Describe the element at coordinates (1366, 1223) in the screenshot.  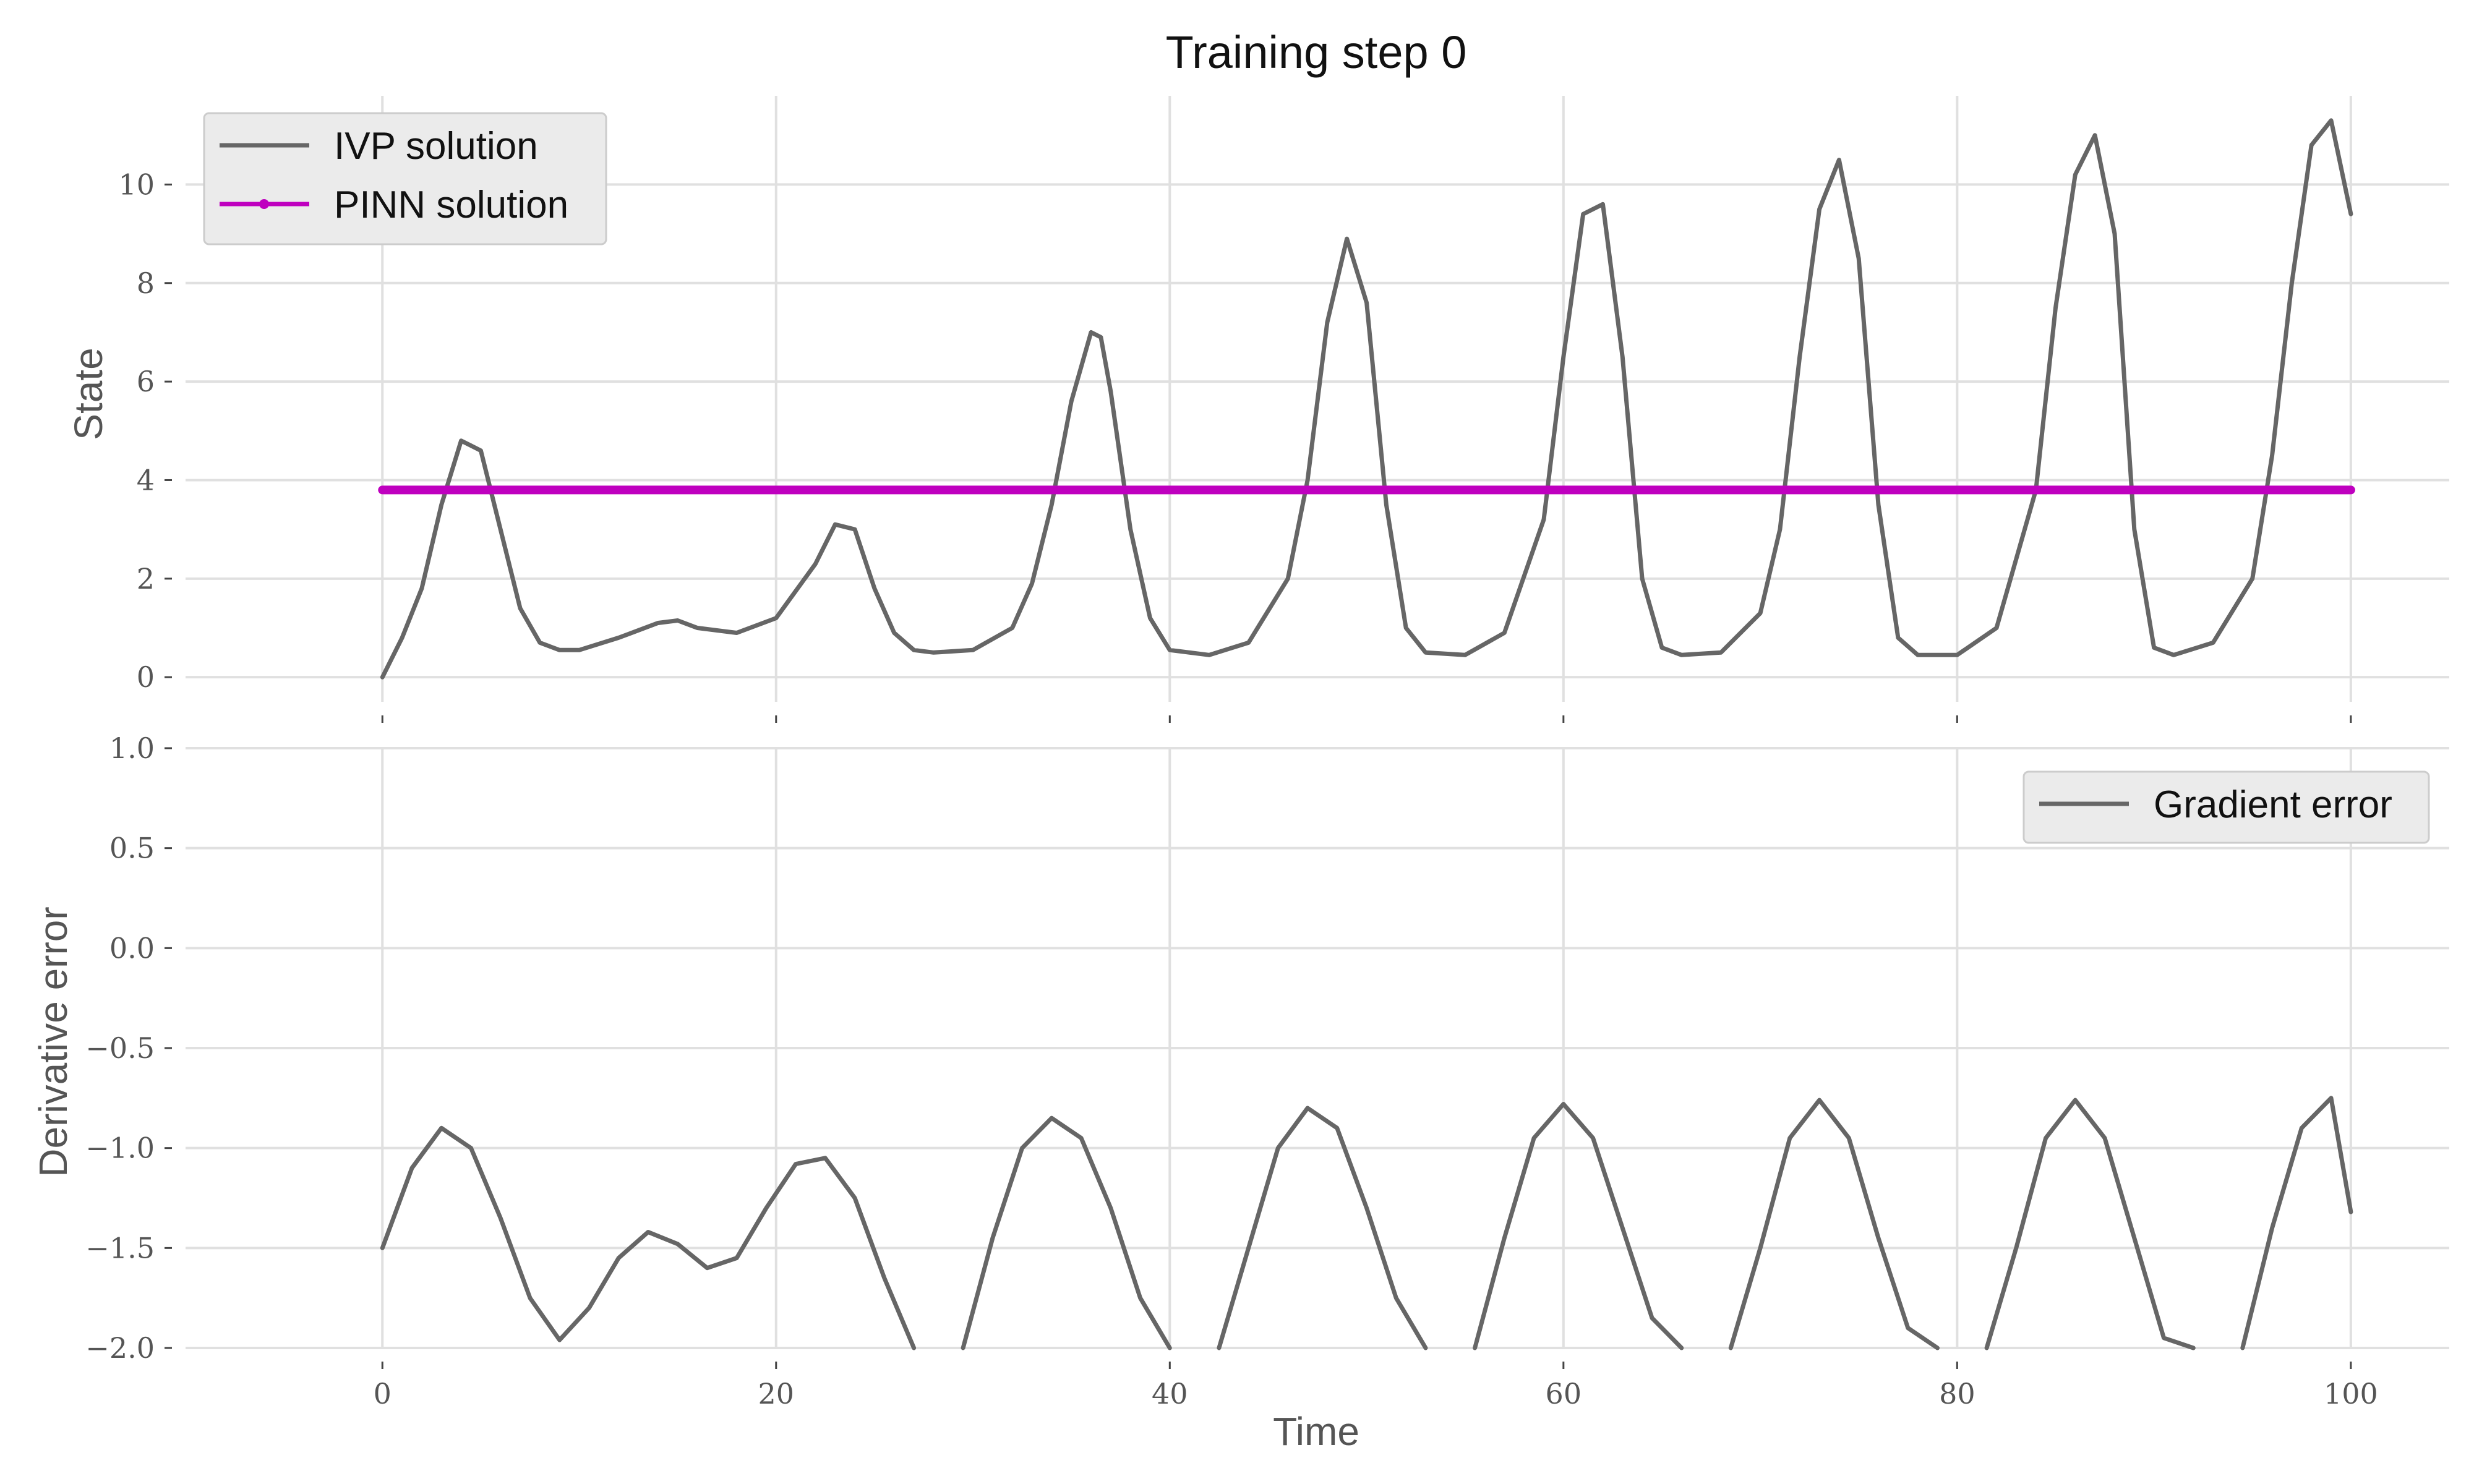
I see `gradient-error-line` at that location.